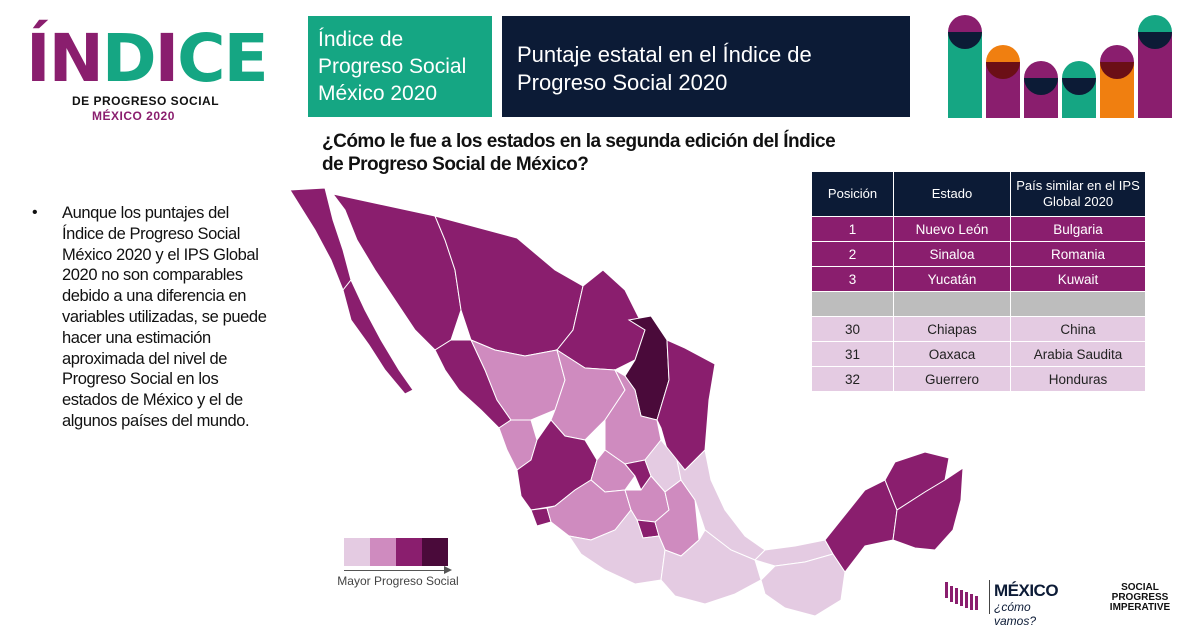  Describe the element at coordinates (1140, 587) in the screenshot. I see `spi-line: SOCIAL` at that location.